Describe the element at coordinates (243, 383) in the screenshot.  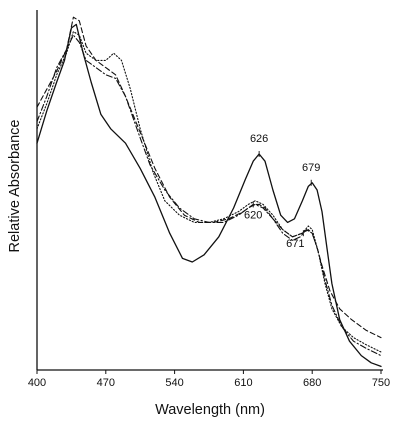
I see `x-tick-label: 610` at that location.